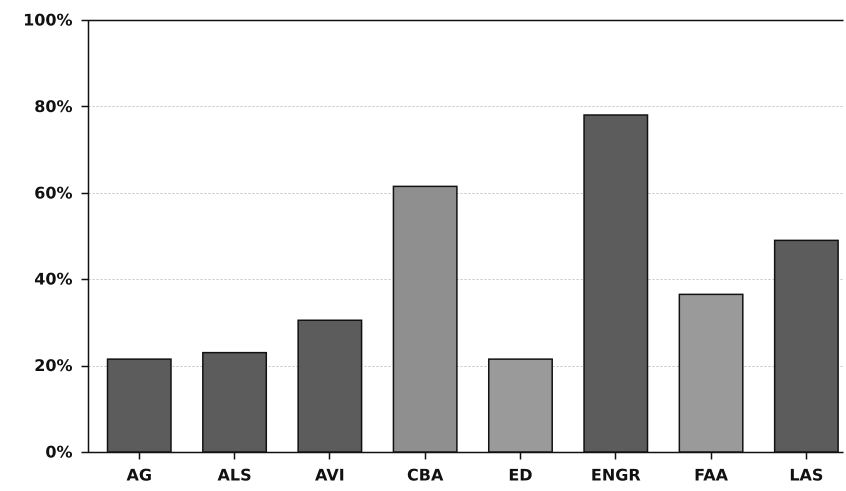  I want to click on x-tick-label: CBA, so click(425, 475).